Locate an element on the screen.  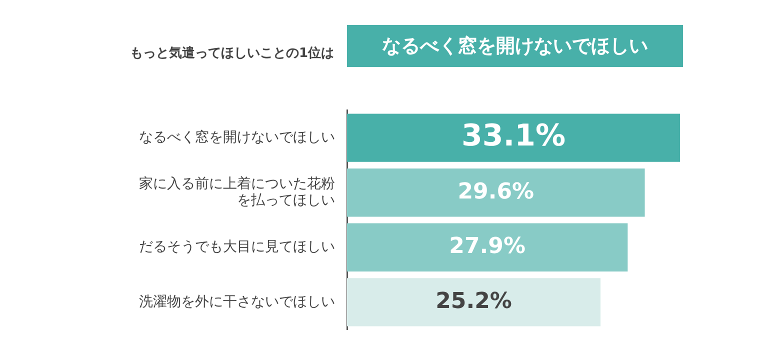
data-label: 29.6% is located at coordinates (496, 191).